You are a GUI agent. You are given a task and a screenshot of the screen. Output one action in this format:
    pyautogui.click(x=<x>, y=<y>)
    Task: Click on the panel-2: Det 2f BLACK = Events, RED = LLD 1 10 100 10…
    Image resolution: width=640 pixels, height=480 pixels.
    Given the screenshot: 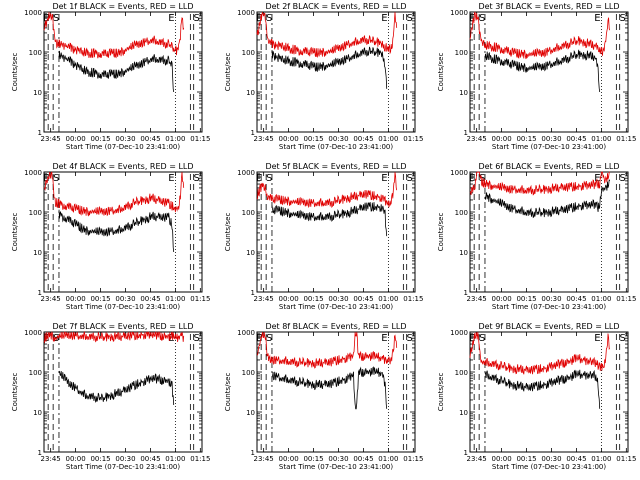 What is the action you would take?
    pyautogui.click(x=323, y=76)
    